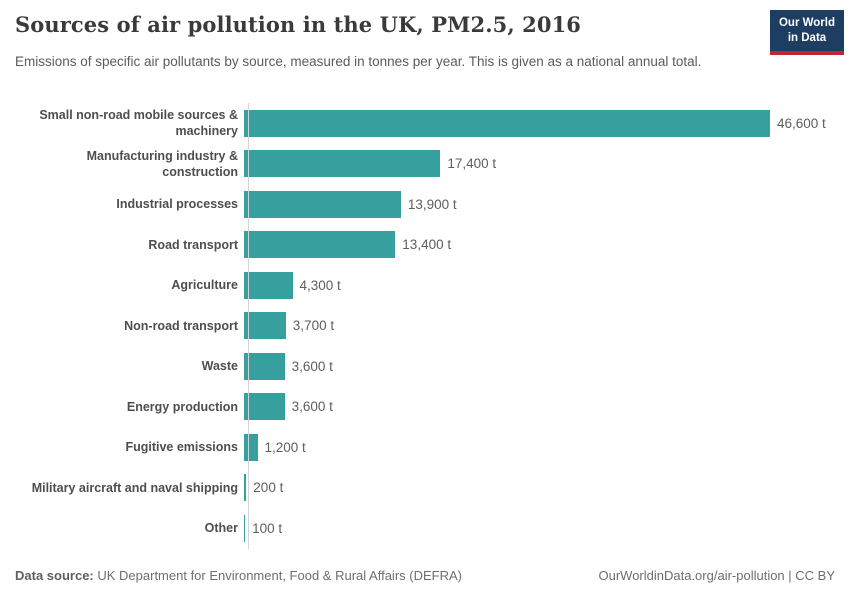 The height and width of the screenshot is (600, 850). Describe the element at coordinates (177, 204) in the screenshot. I see `category-label: Industrial processes` at that location.